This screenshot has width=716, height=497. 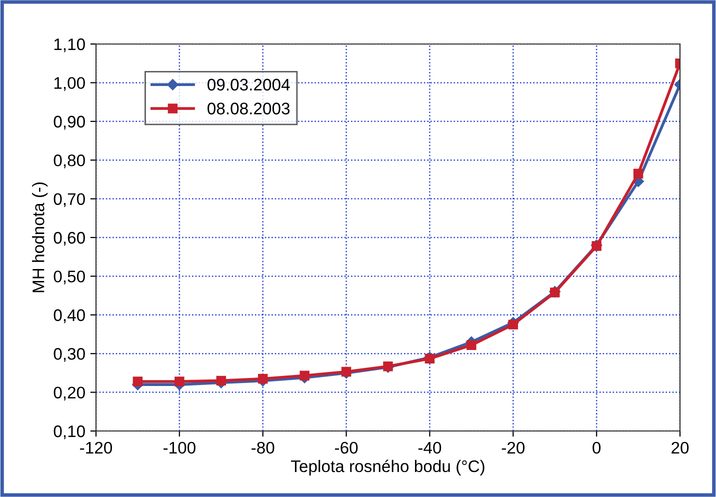 What do you see at coordinates (69, 316) in the screenshot?
I see `y-tick-label: 0,40` at bounding box center [69, 316].